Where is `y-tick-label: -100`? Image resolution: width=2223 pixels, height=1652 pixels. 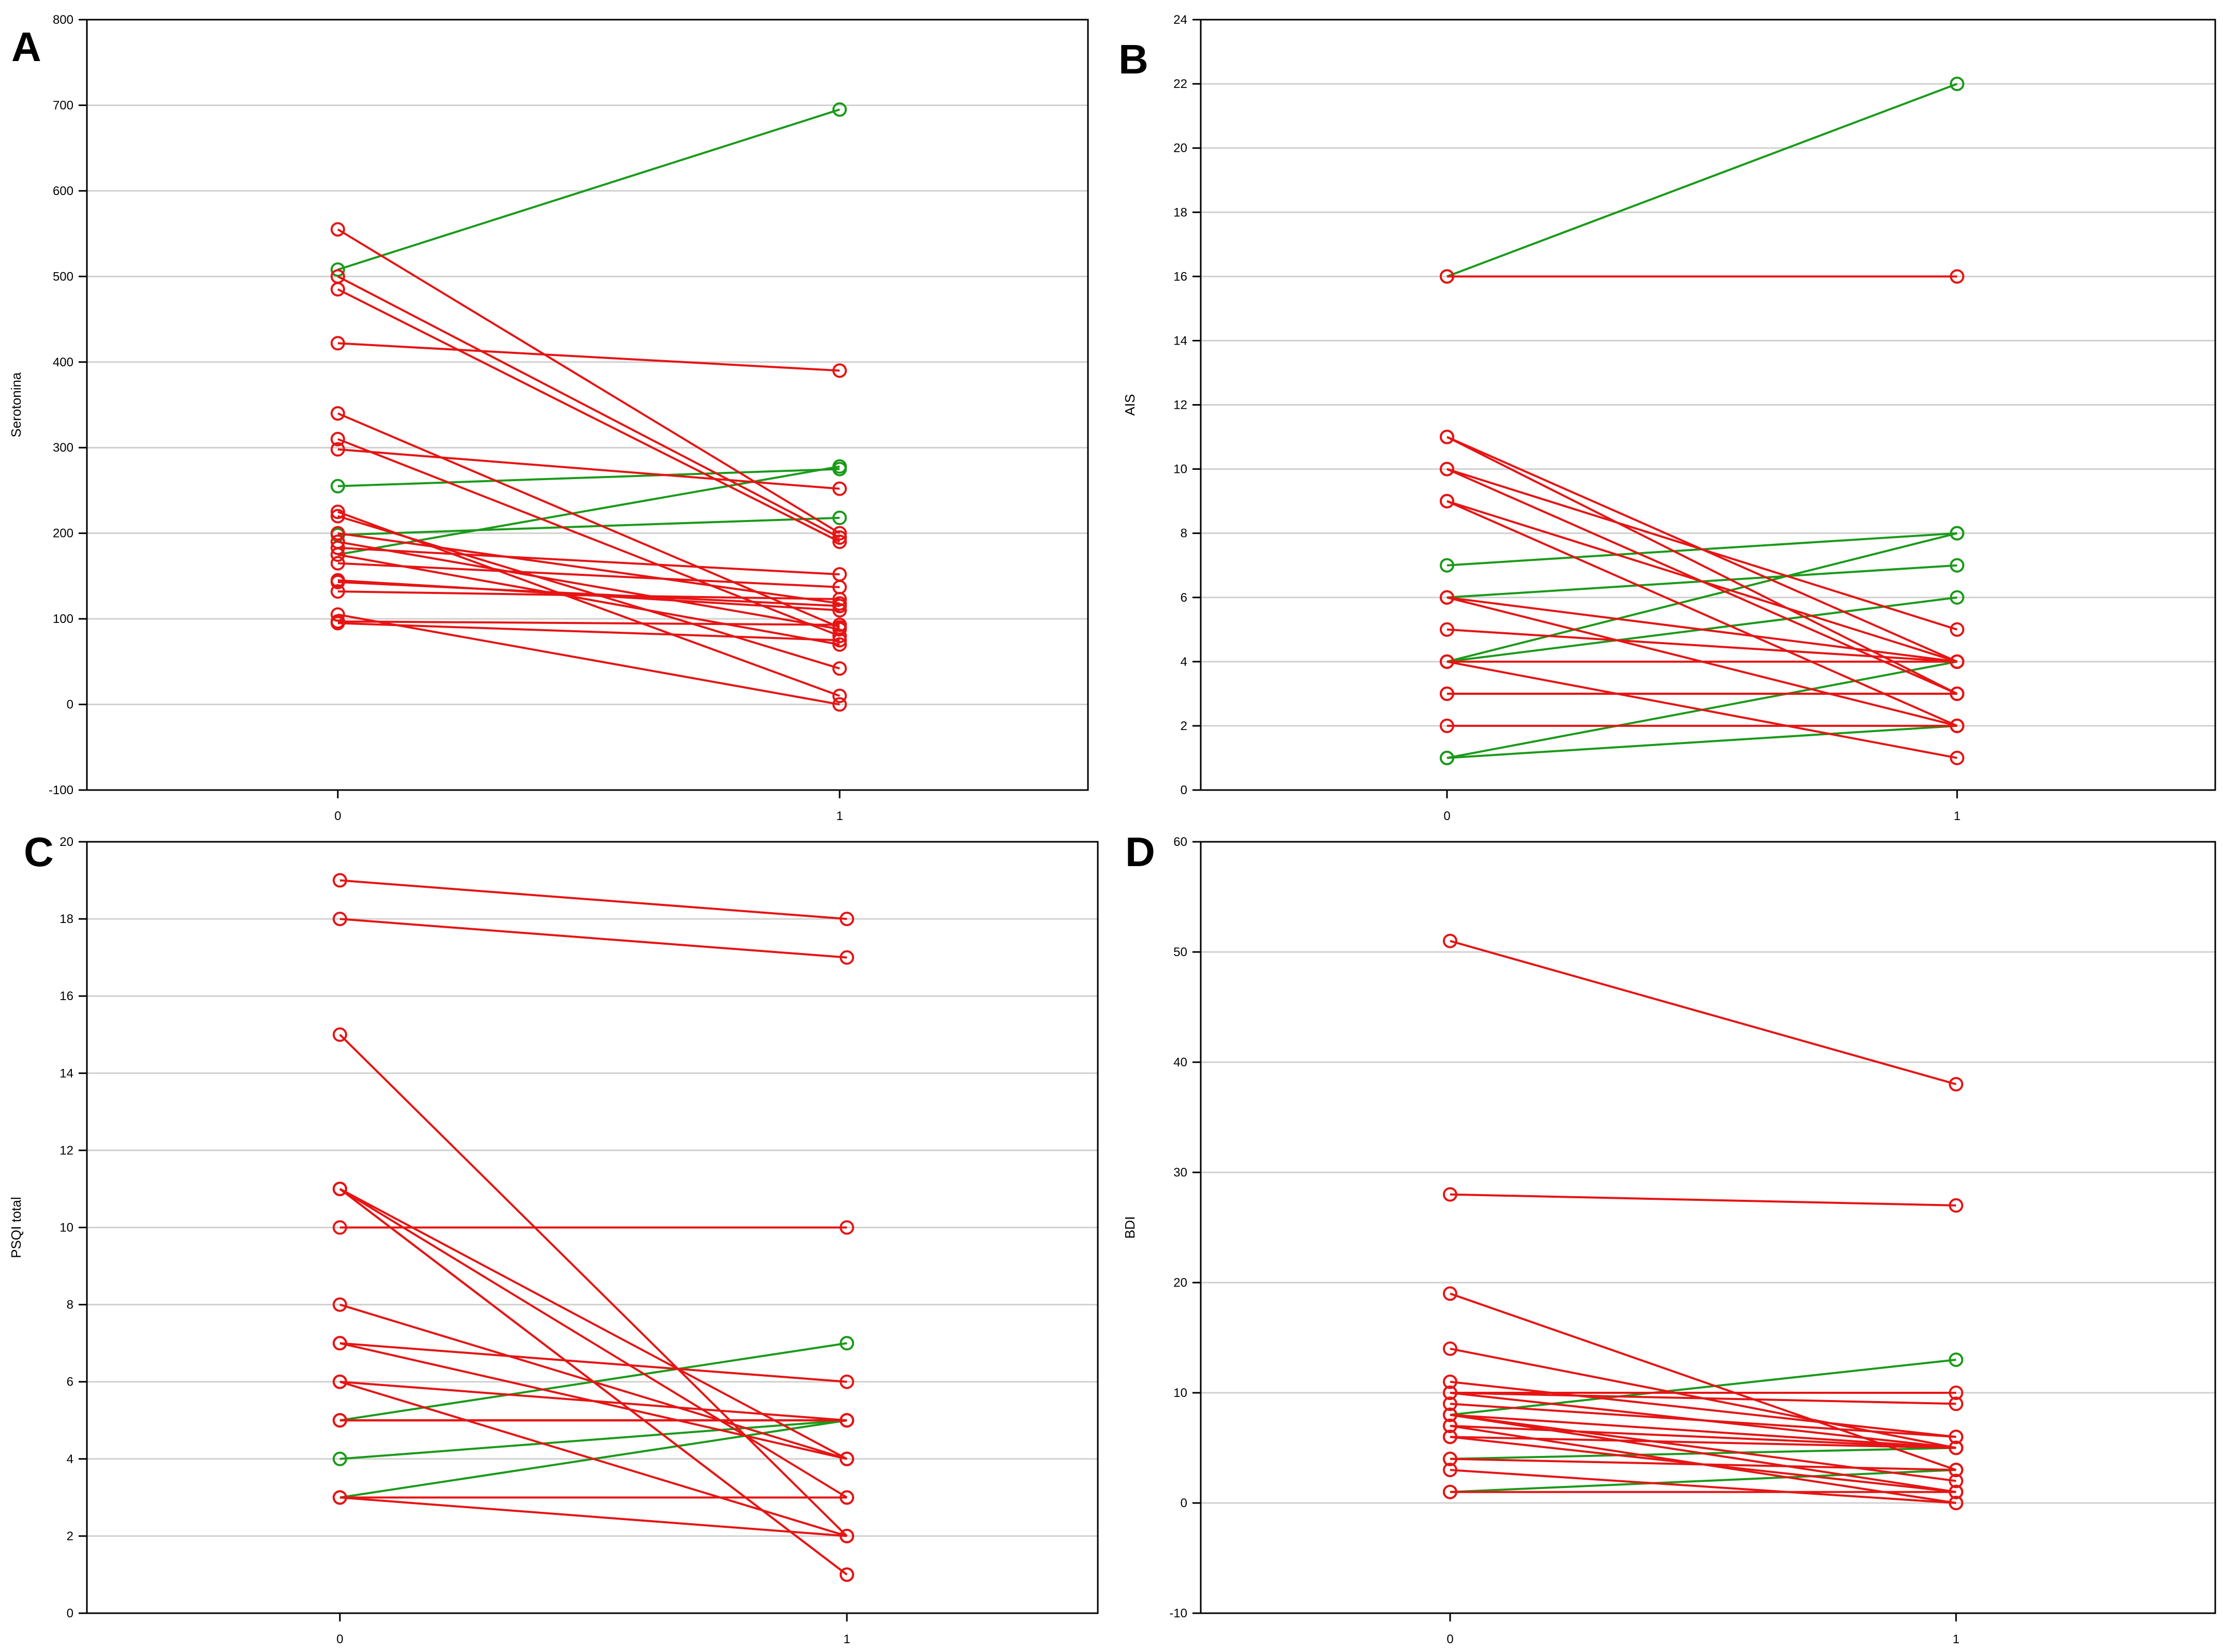 y-tick-label: -100 is located at coordinates (61, 790).